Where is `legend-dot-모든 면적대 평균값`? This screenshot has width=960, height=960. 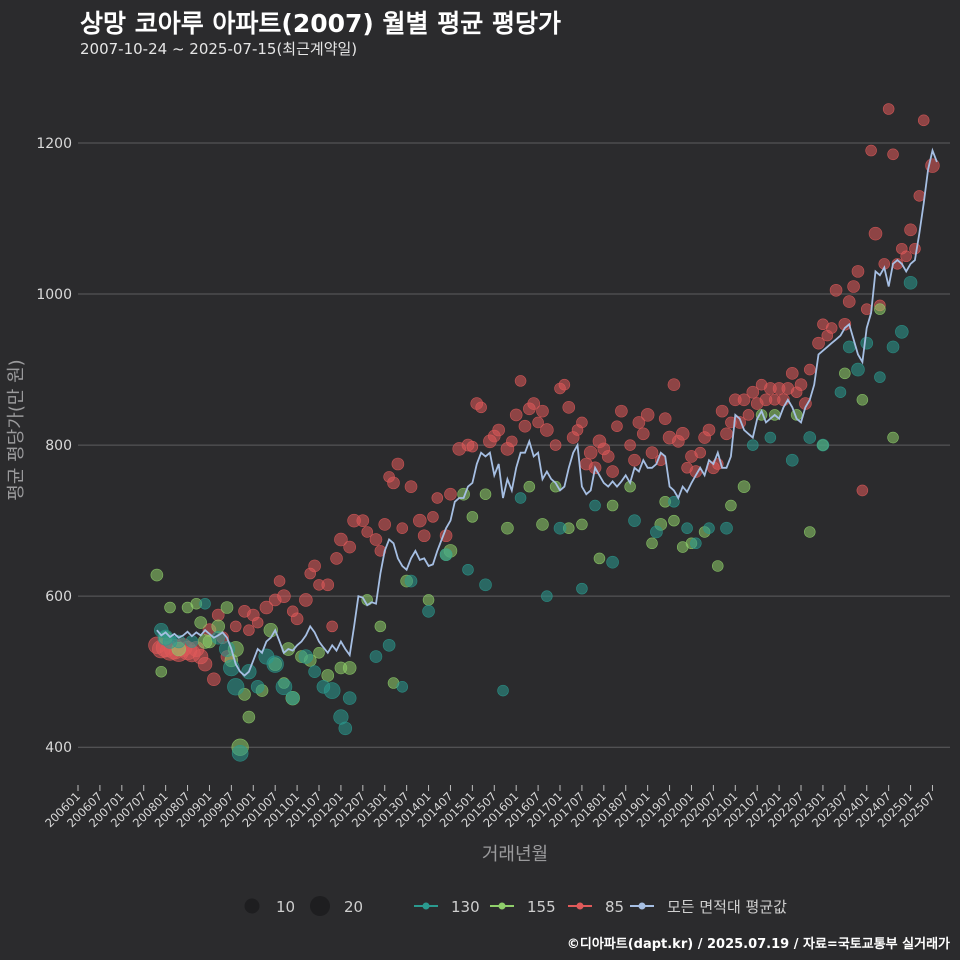
legend-dot-모든 면적대 평균값 is located at coordinates (642, 906).